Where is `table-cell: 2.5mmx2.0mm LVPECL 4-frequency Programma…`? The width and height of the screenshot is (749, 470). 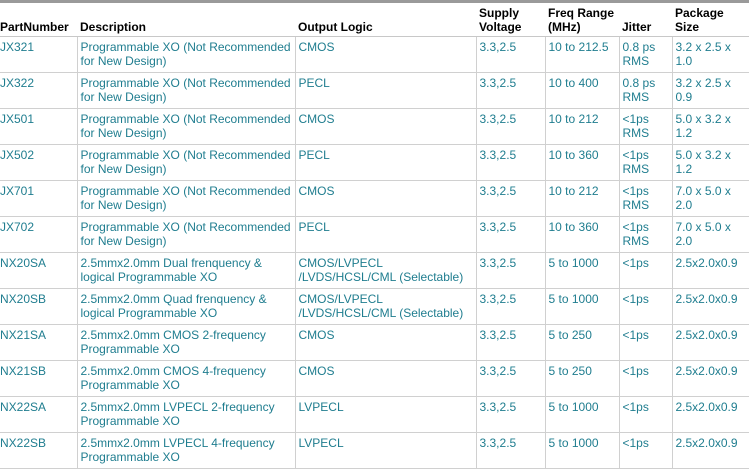
table-cell: 2.5mmx2.0mm LVPECL 4-frequency Programma… is located at coordinates (186, 450).